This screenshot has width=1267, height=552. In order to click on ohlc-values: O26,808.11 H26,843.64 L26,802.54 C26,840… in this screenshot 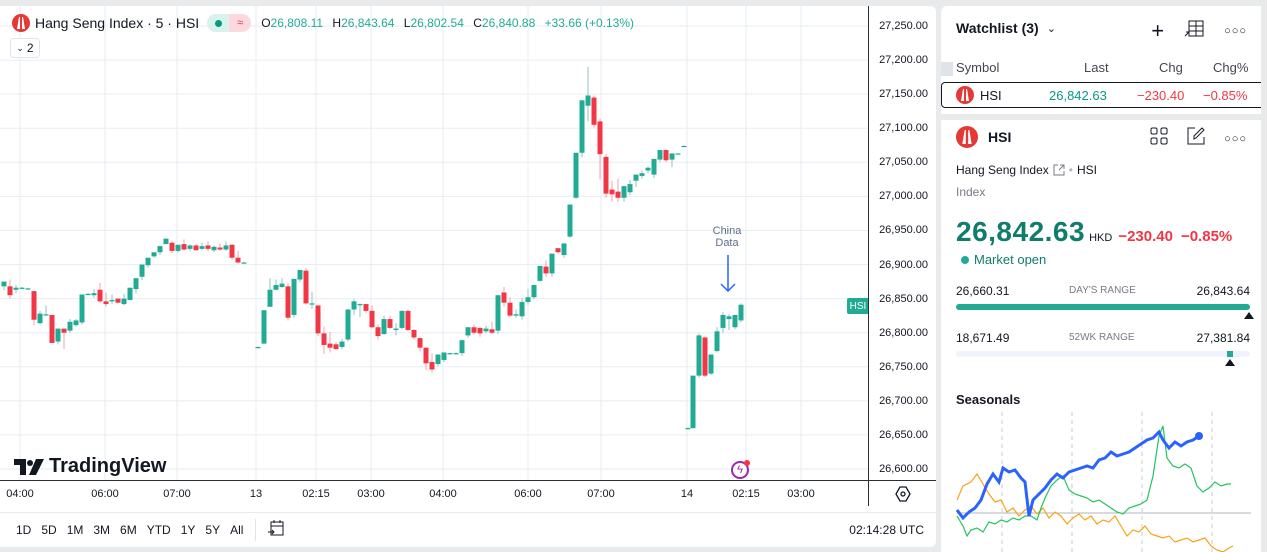, I will do `click(448, 23)`.